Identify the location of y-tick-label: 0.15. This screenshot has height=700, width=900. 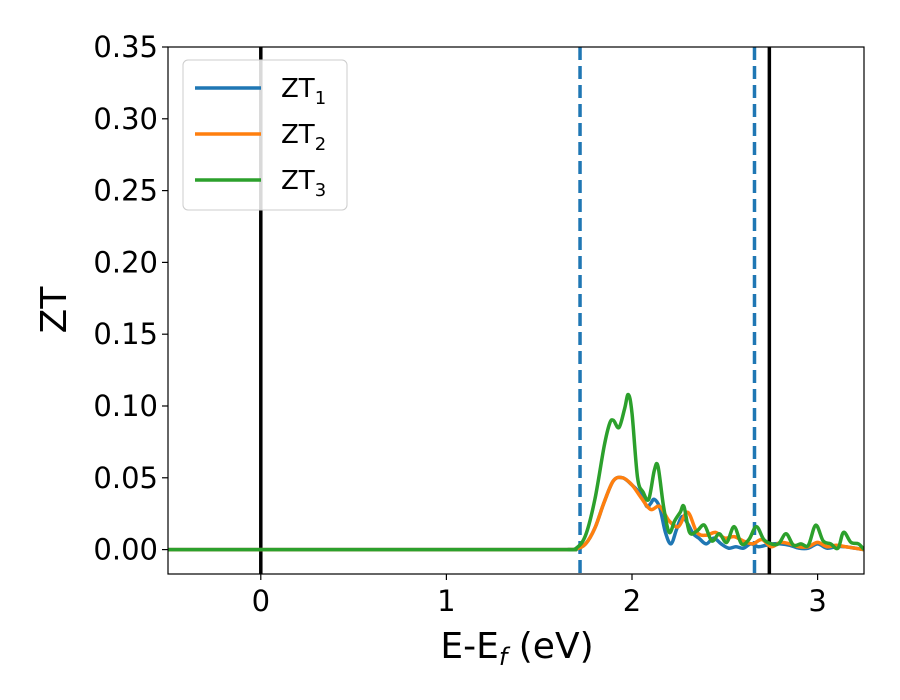
(125, 334).